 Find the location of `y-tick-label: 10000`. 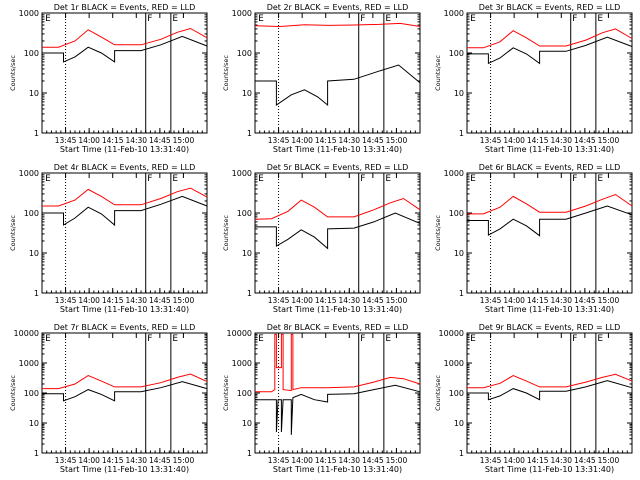

y-tick-label: 10000 is located at coordinates (26, 333).